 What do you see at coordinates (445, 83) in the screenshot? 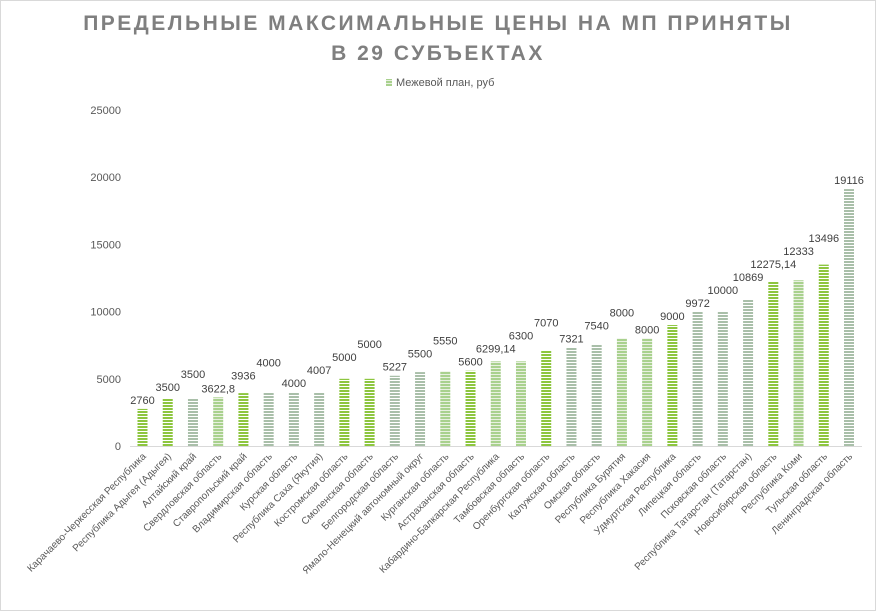
I see `legend-label: Межевой план, руб` at bounding box center [445, 83].